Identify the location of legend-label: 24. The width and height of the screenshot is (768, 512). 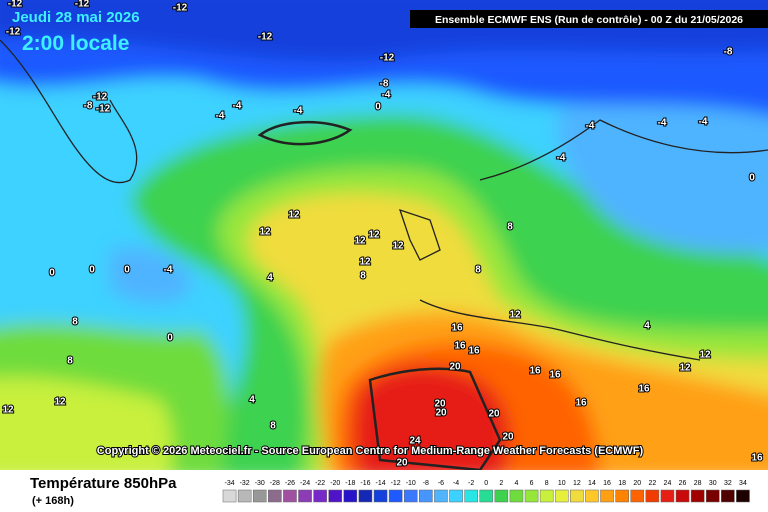
(668, 483).